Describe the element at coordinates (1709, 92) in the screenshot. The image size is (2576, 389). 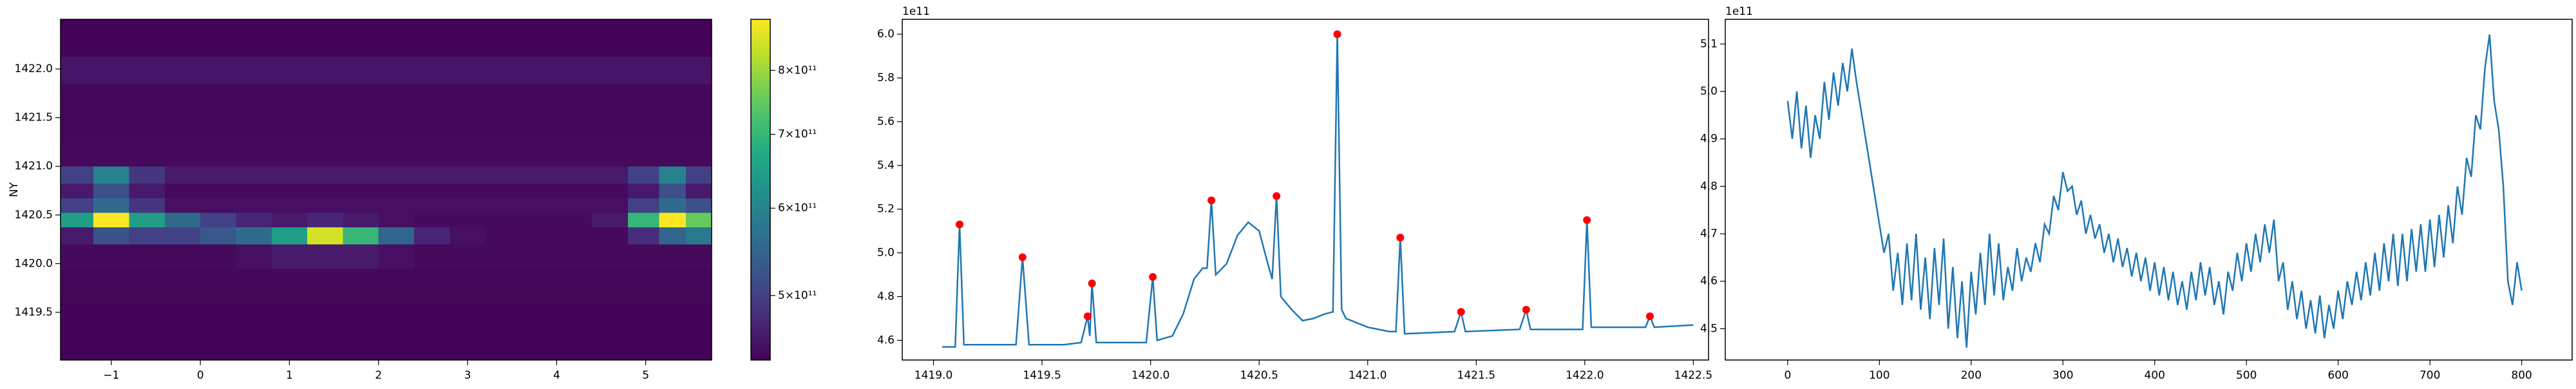
I see `y-tick-label: 5.0` at that location.